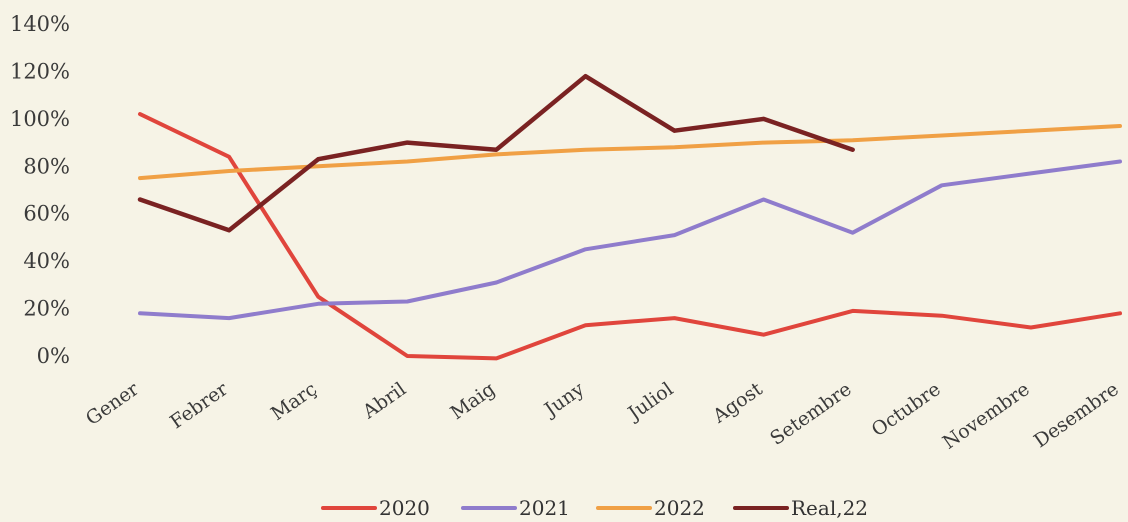  I want to click on legend-label: 2020, so click(404, 508).